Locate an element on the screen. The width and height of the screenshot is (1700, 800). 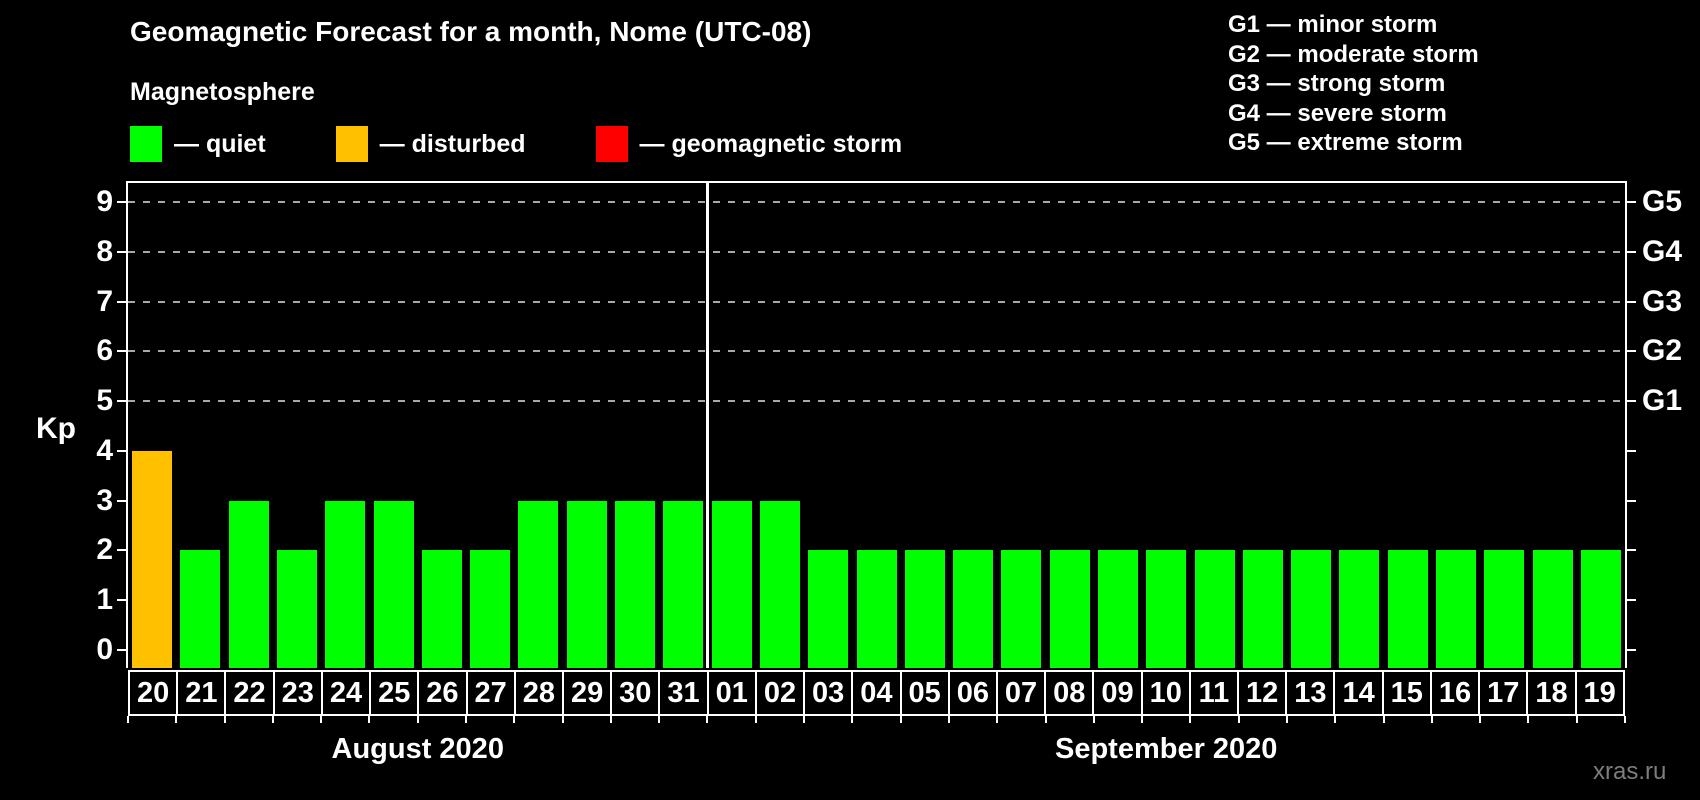
month-label: September 2020 is located at coordinates (1166, 749).